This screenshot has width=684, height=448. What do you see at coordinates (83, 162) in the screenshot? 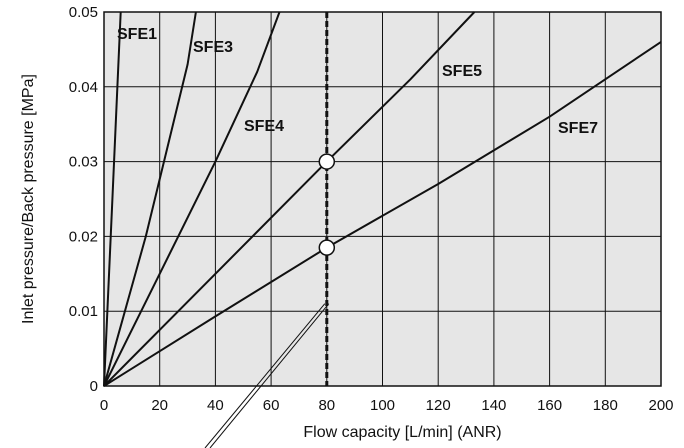
I see `y-tick-label: 0.03` at bounding box center [83, 162].